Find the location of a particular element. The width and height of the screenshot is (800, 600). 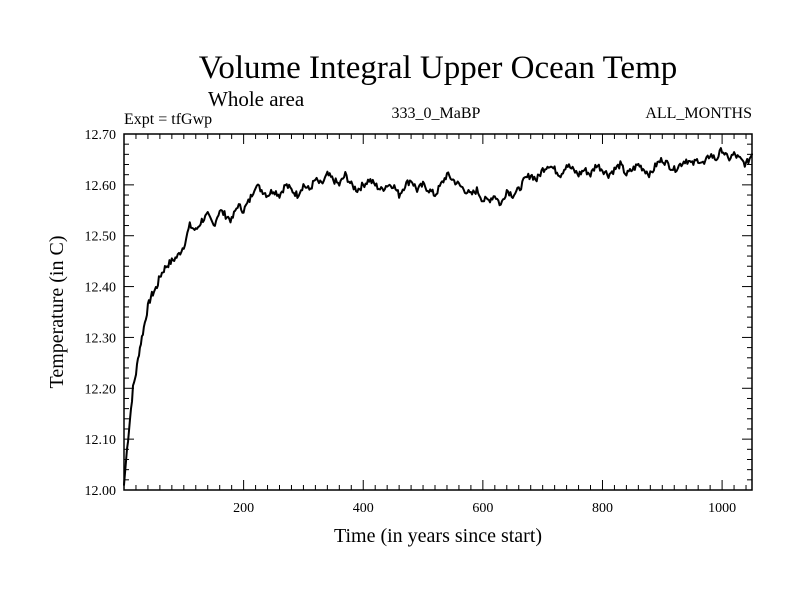

x-tick-label: 200 is located at coordinates (243, 508).